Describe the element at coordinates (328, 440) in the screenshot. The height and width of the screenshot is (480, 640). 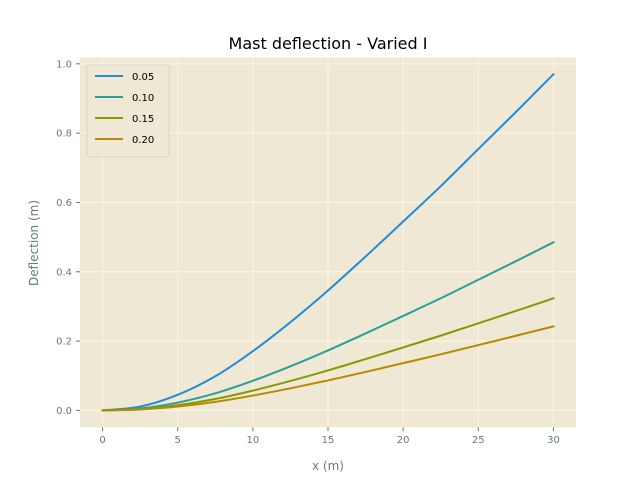
I see `x-tick-label: 15` at that location.